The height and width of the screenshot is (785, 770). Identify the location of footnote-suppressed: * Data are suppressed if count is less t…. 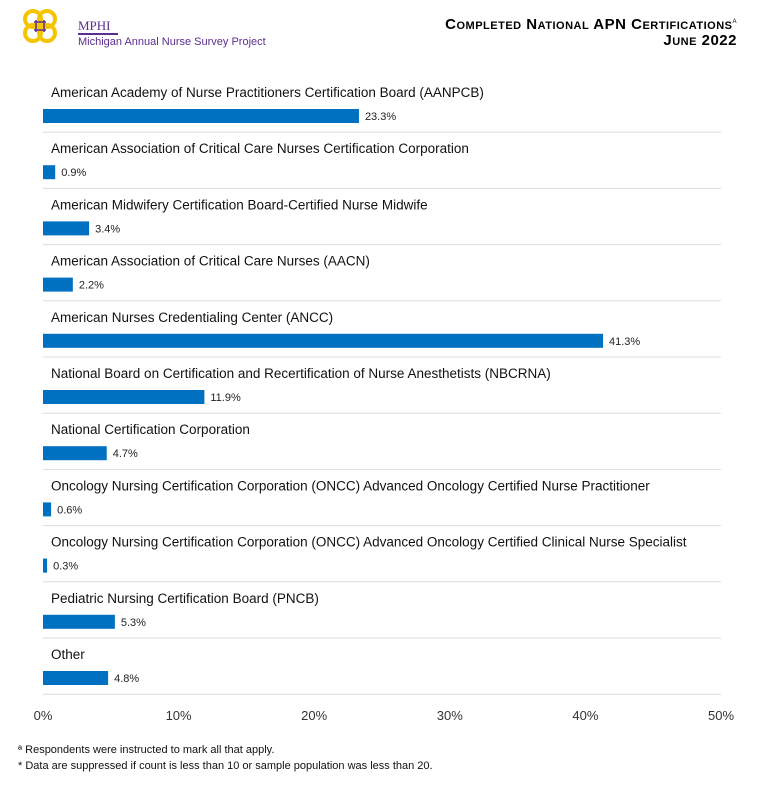
(225, 766).